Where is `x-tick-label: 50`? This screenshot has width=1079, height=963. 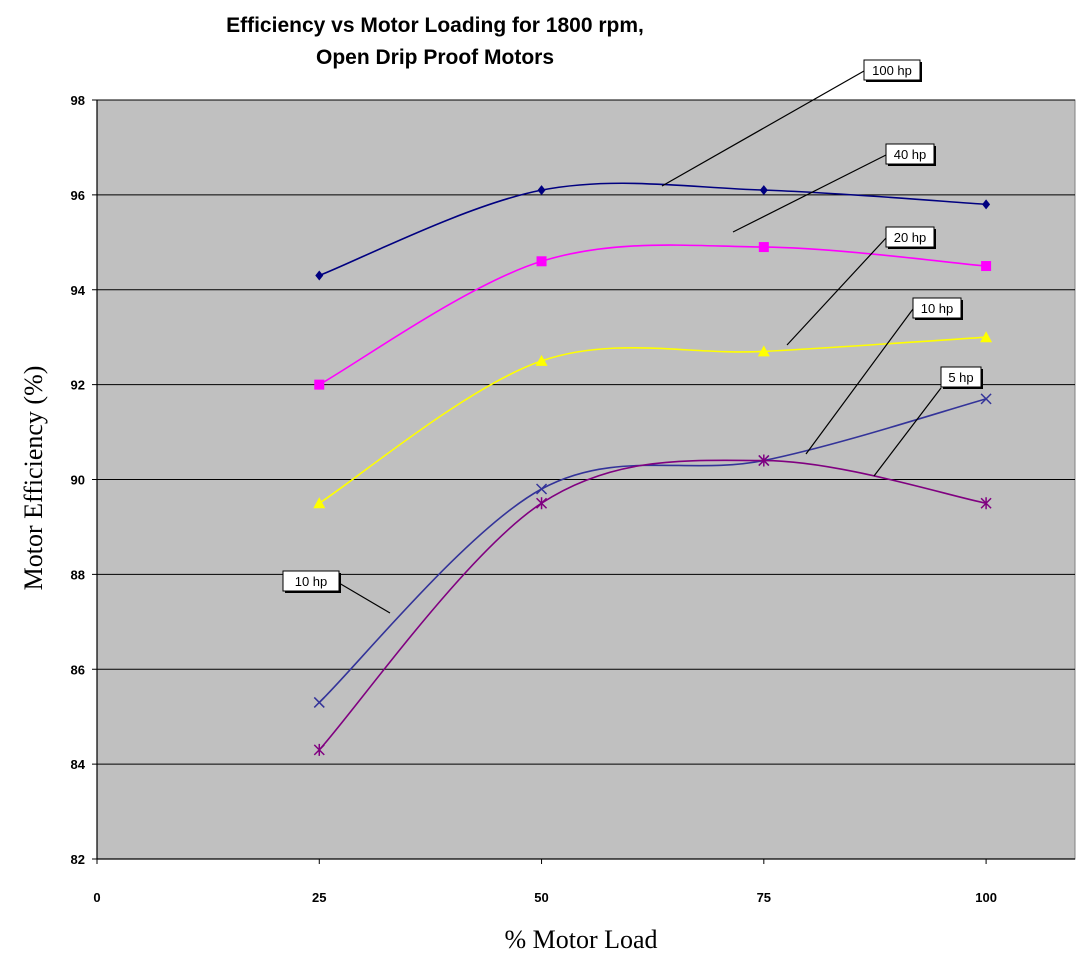
x-tick-label: 50 is located at coordinates (541, 897).